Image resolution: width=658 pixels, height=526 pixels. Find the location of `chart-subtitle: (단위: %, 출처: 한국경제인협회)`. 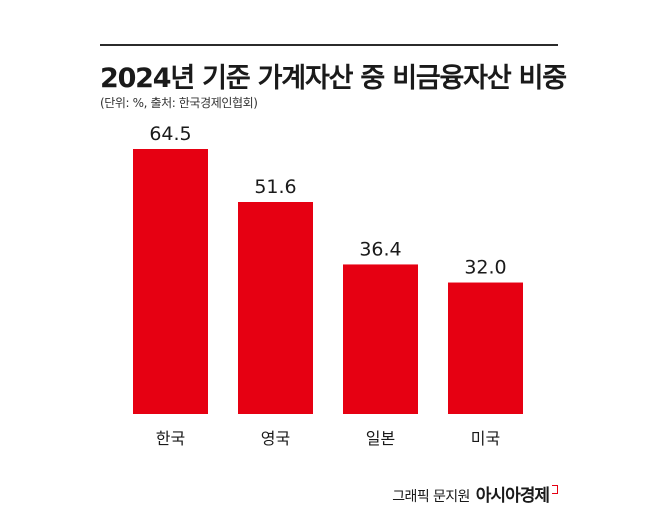

chart-subtitle: (단위: %, 출처: 한국경제인협회) is located at coordinates (179, 103).